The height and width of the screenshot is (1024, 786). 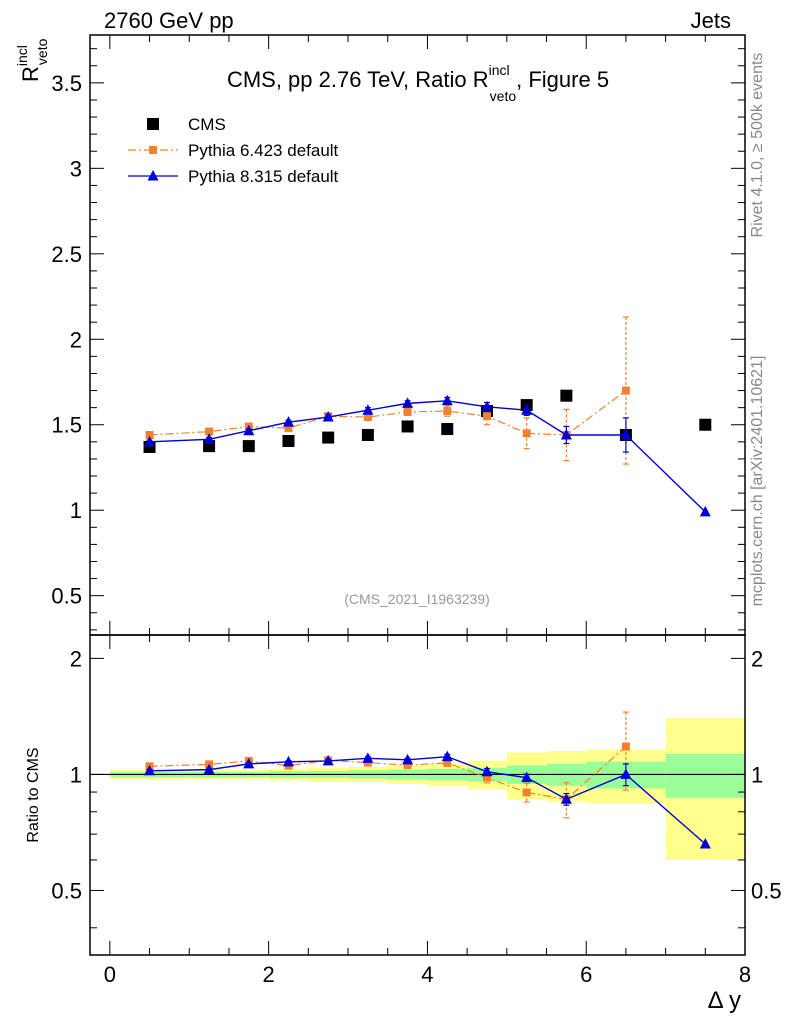 What do you see at coordinates (76, 168) in the screenshot?
I see `y-tick-label-main: 3` at bounding box center [76, 168].